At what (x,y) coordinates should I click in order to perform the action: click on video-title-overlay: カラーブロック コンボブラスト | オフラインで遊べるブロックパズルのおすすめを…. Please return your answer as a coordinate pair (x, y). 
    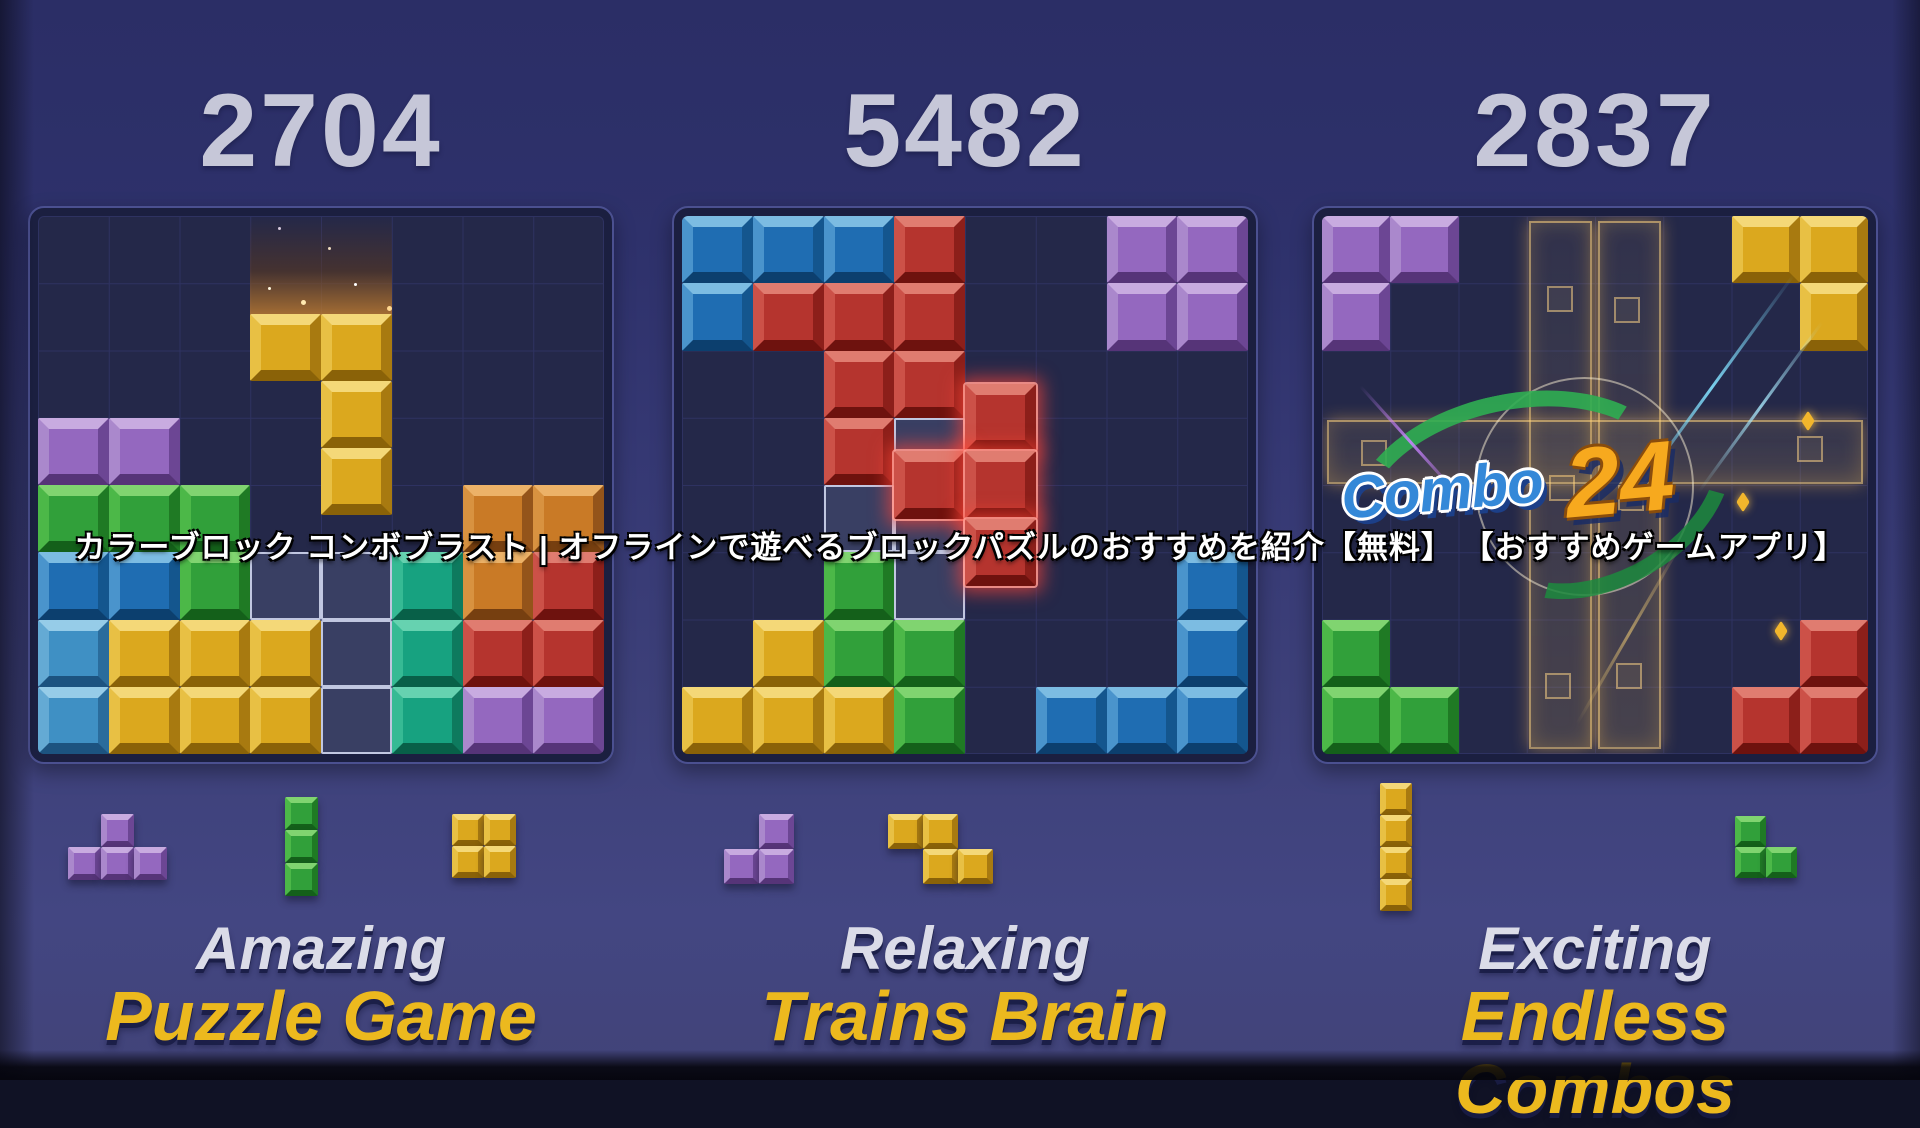
    Looking at the image, I should click on (960, 547).